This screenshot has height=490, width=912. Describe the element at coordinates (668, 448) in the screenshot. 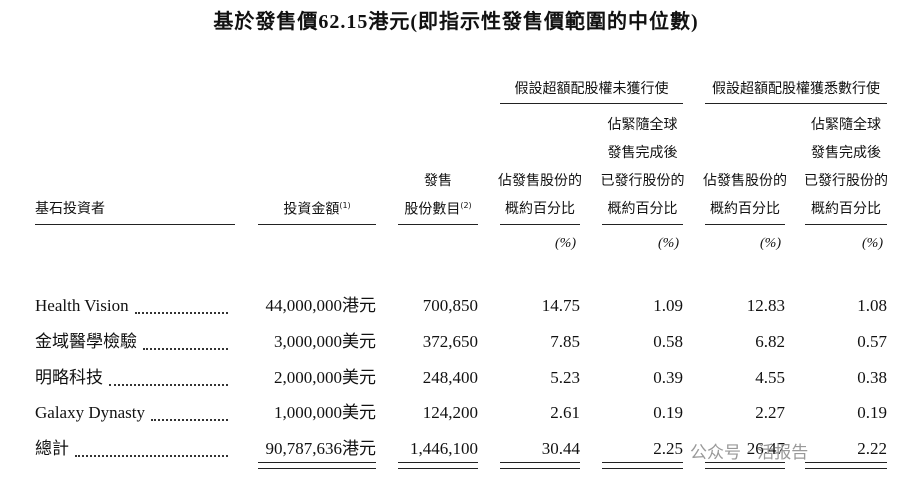

I see `cell-value: 2.25` at that location.